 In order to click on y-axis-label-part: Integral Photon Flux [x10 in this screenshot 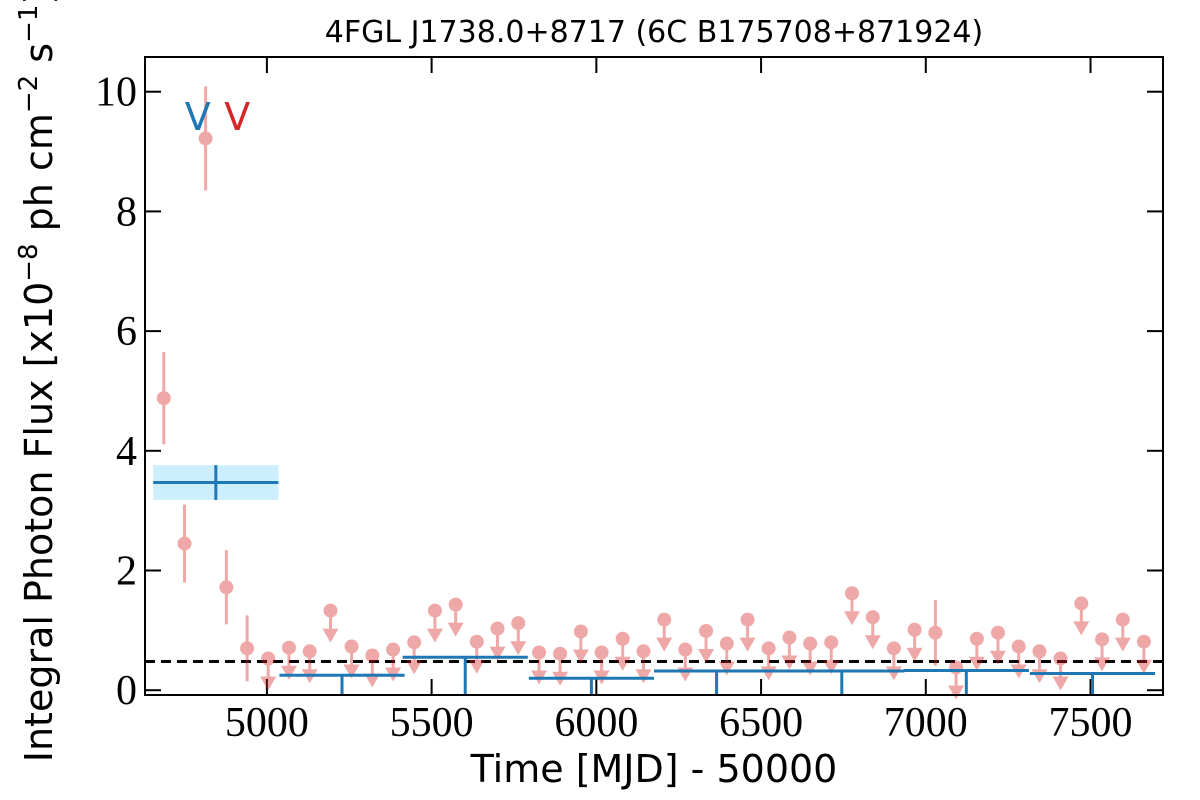, I will do `click(39, 522)`.